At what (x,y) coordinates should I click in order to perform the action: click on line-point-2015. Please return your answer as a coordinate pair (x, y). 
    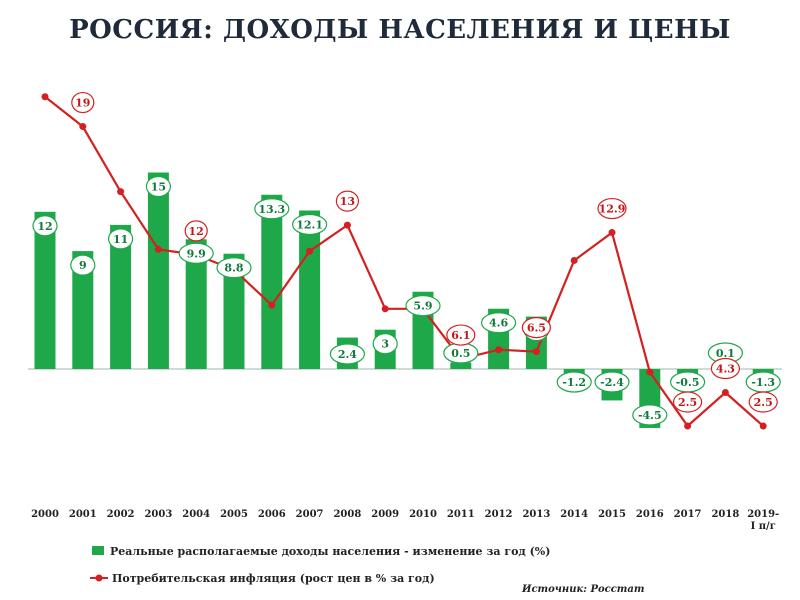
    Looking at the image, I should click on (612, 233).